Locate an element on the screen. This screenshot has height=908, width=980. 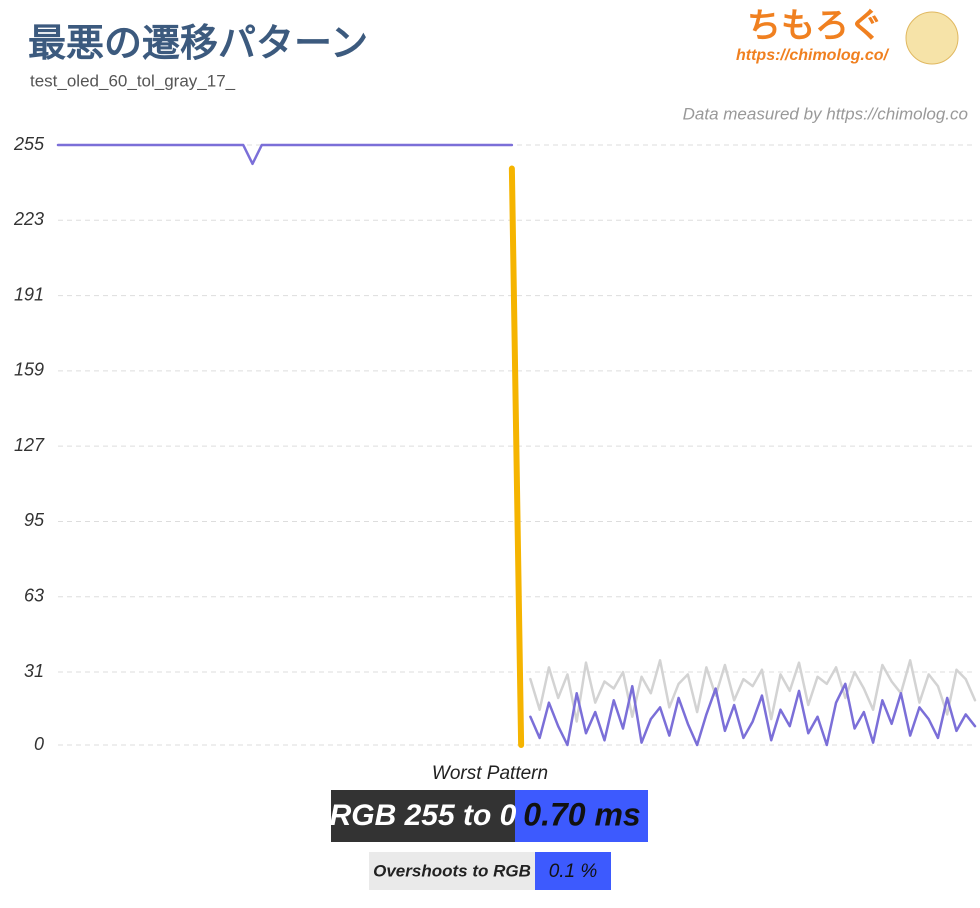
overshoot-label: Overshoots to RGB is located at coordinates (452, 870).